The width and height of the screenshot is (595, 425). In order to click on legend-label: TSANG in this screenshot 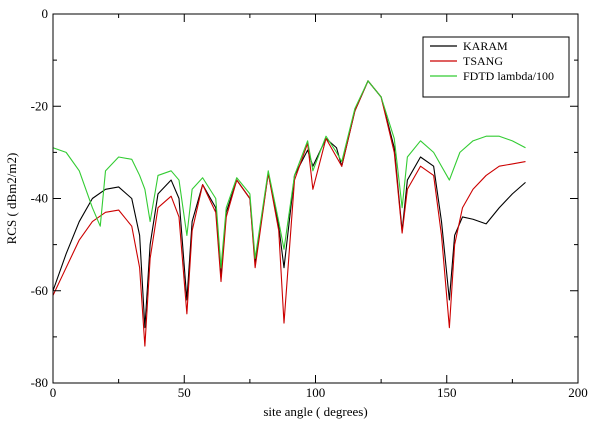, I will do `click(483, 61)`.